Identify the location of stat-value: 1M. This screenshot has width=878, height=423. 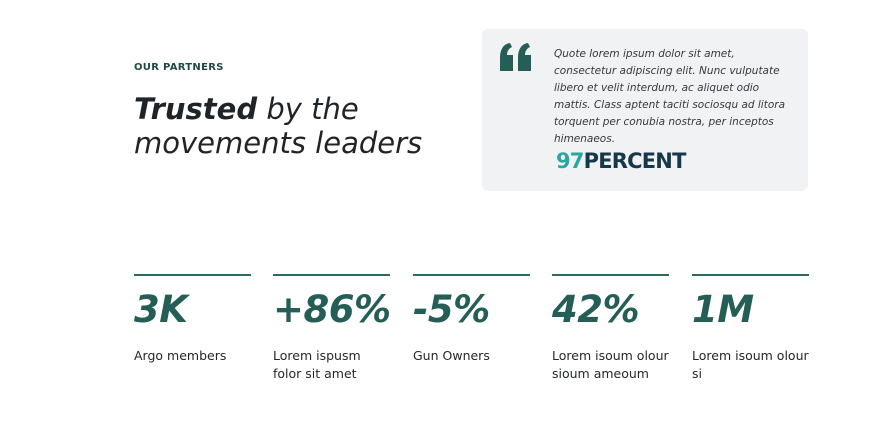
(723, 309).